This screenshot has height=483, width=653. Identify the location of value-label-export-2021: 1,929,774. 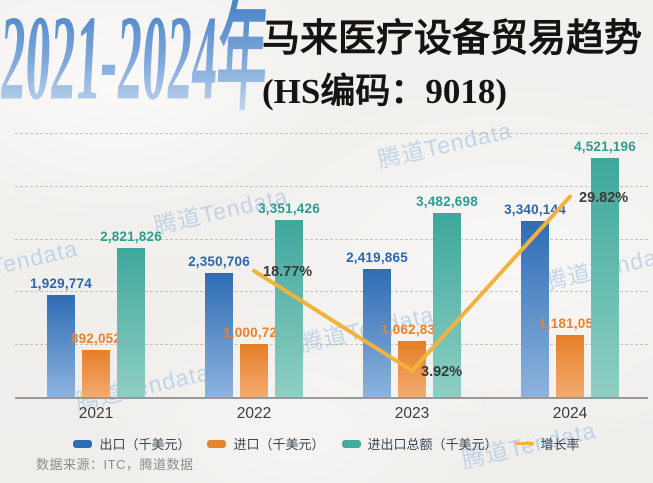
(61, 284).